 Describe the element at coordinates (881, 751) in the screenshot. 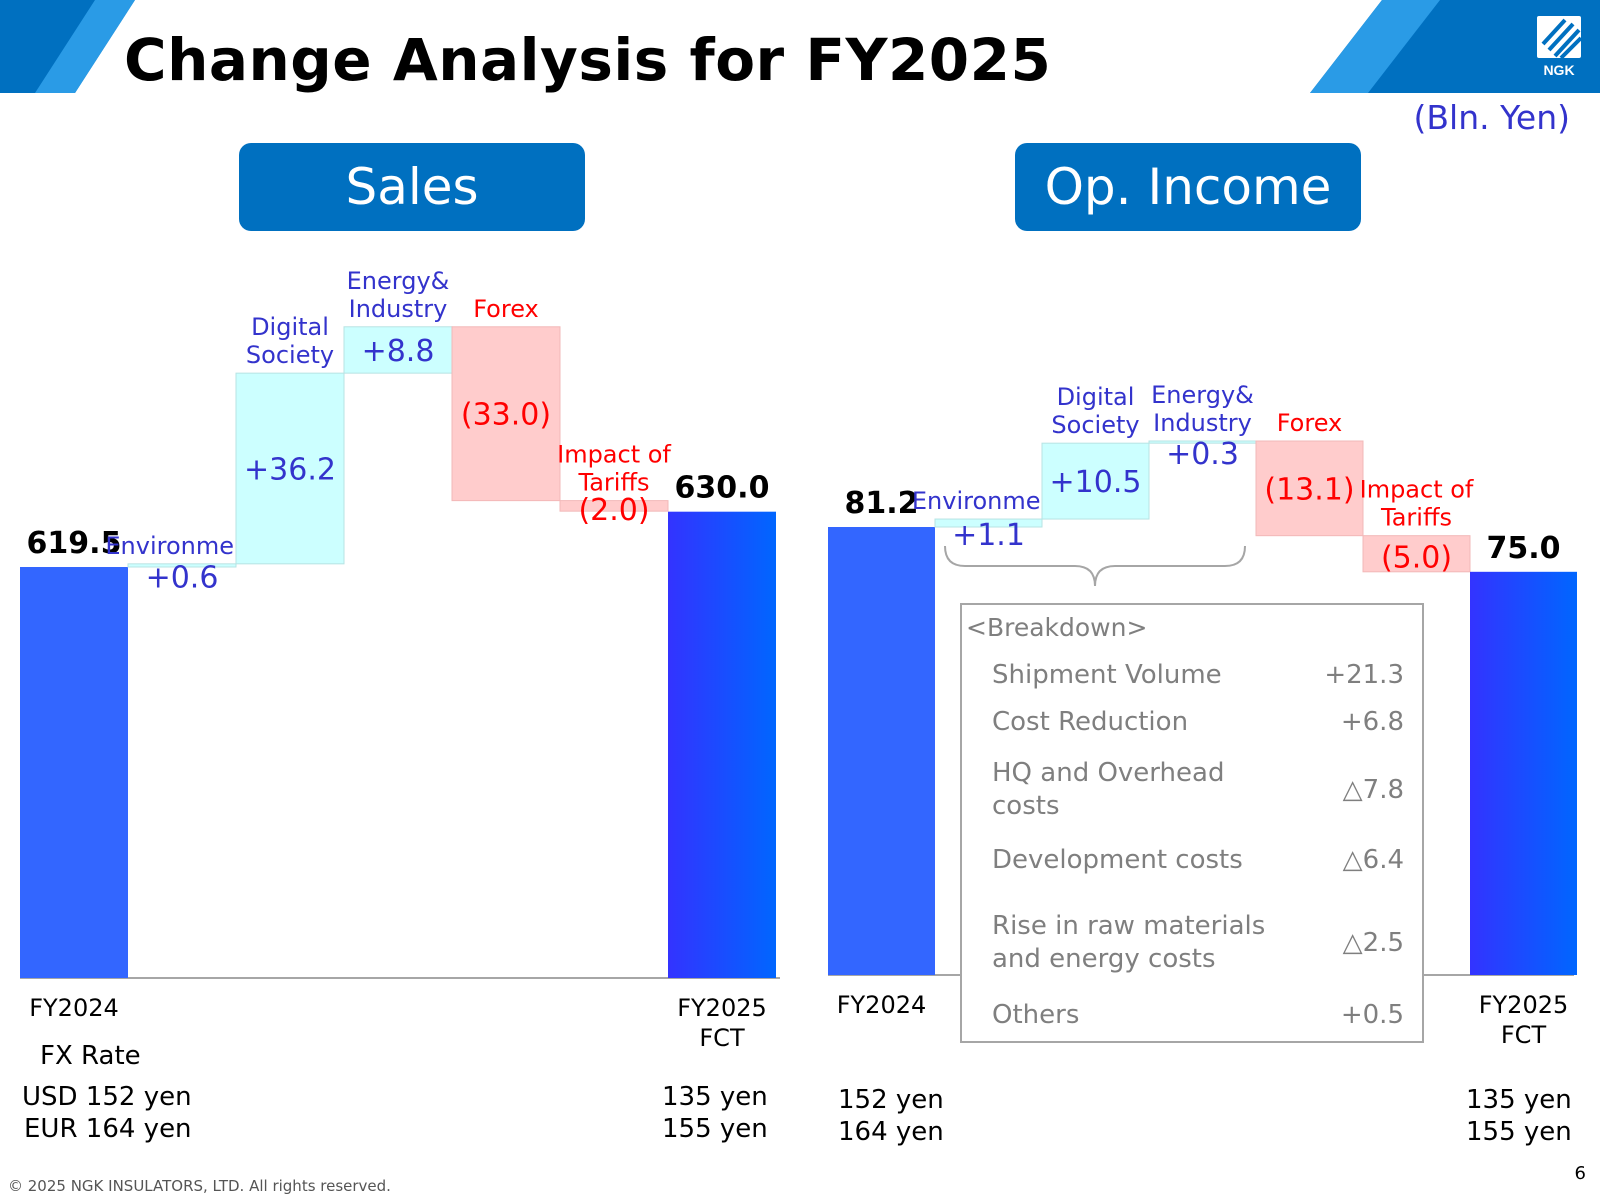

I see `op-bar-start` at that location.